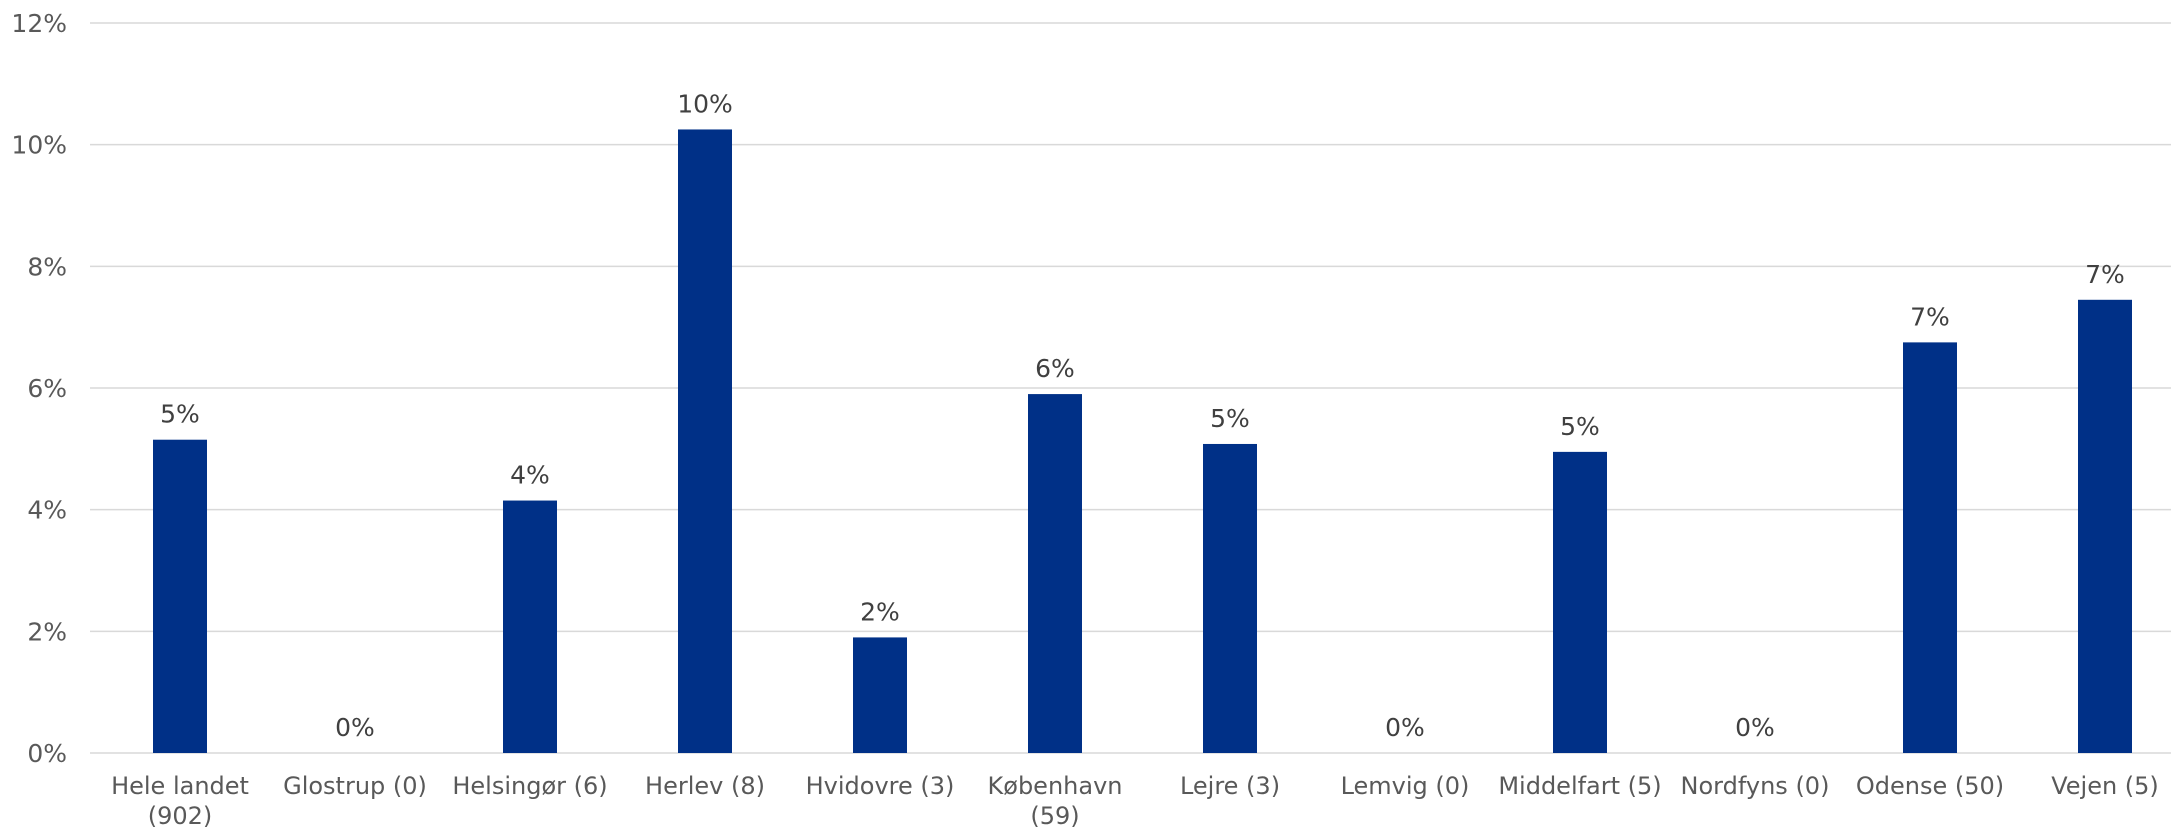  Describe the element at coordinates (47, 388) in the screenshot. I see `y-tick-label: 6%` at that location.